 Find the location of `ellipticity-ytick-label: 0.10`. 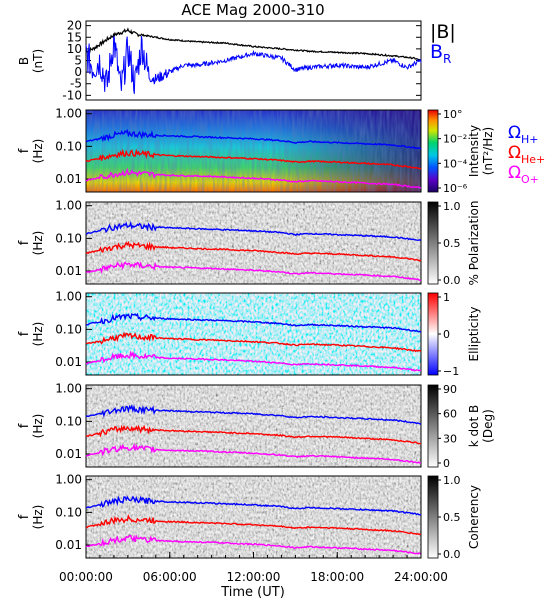

ellipticity-ytick-label: 0.10 is located at coordinates (68, 329).